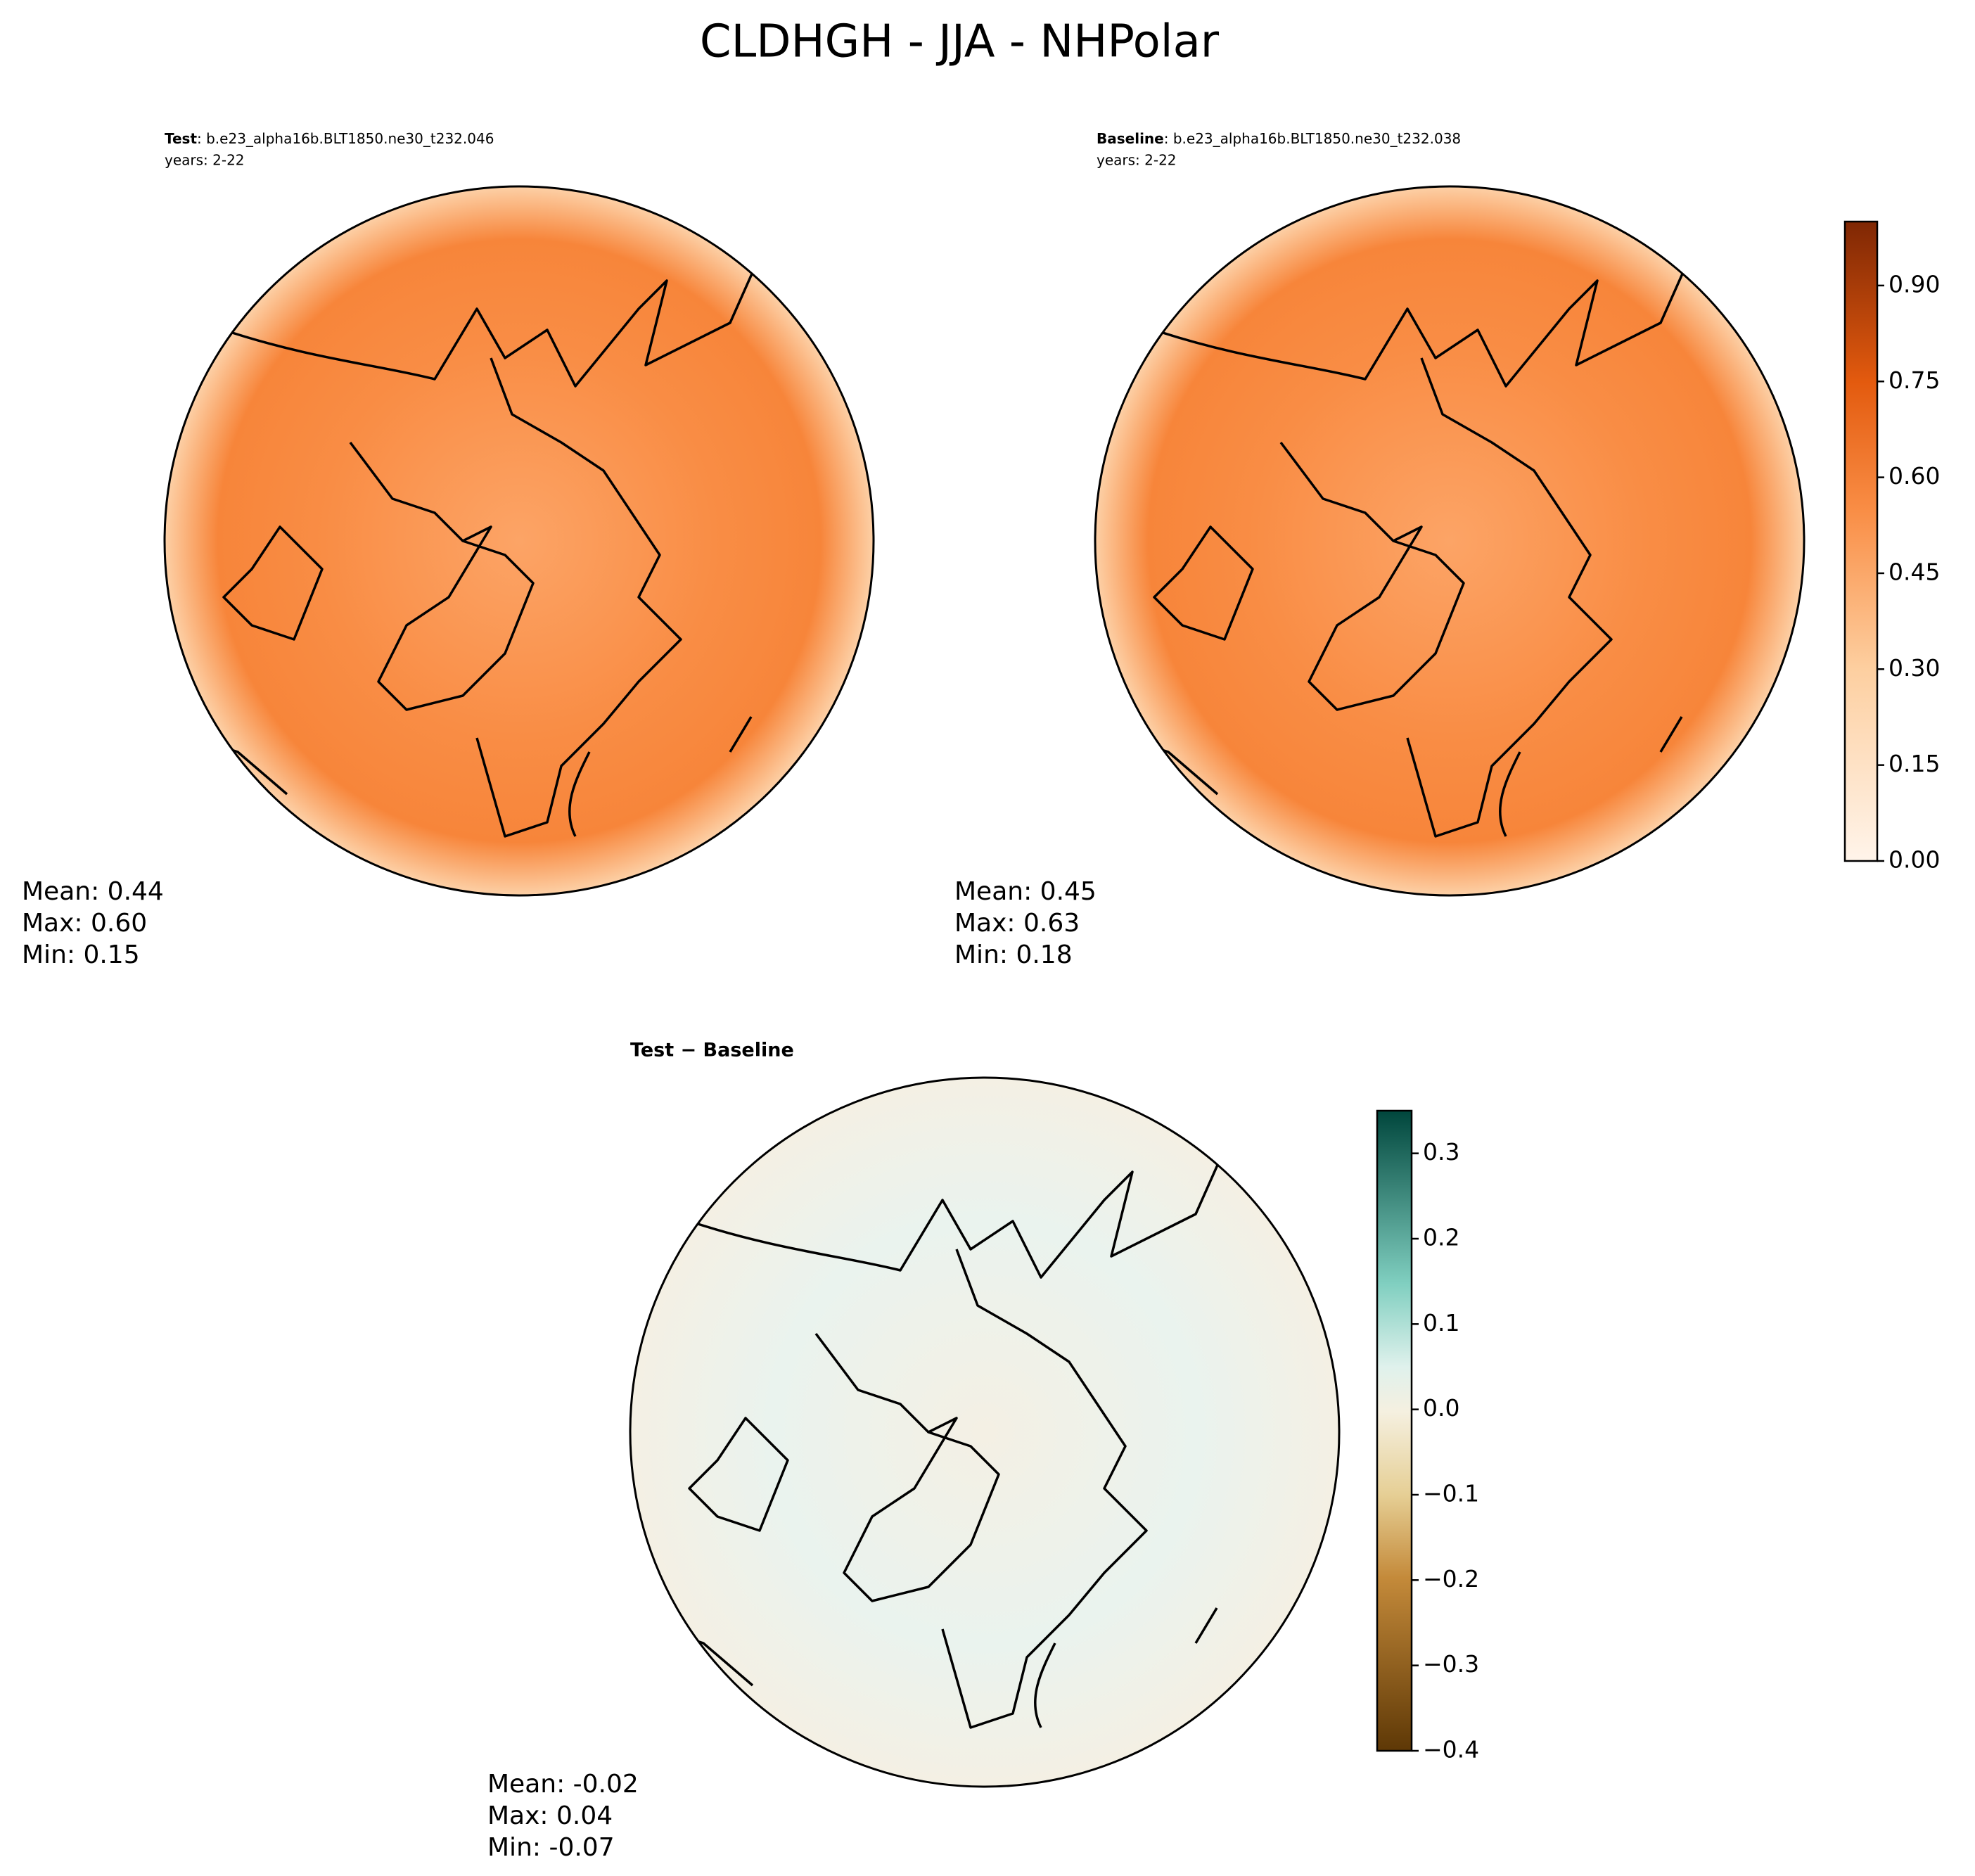  What do you see at coordinates (345, 138) in the screenshot?
I see `case-name: : b.e23_alpha16b.BLT1850.ne30_t232.046` at bounding box center [345, 138].